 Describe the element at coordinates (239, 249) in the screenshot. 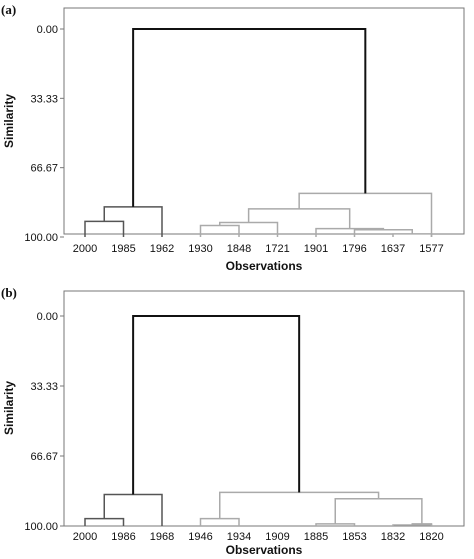

I see `leaf-label: 1848` at that location.